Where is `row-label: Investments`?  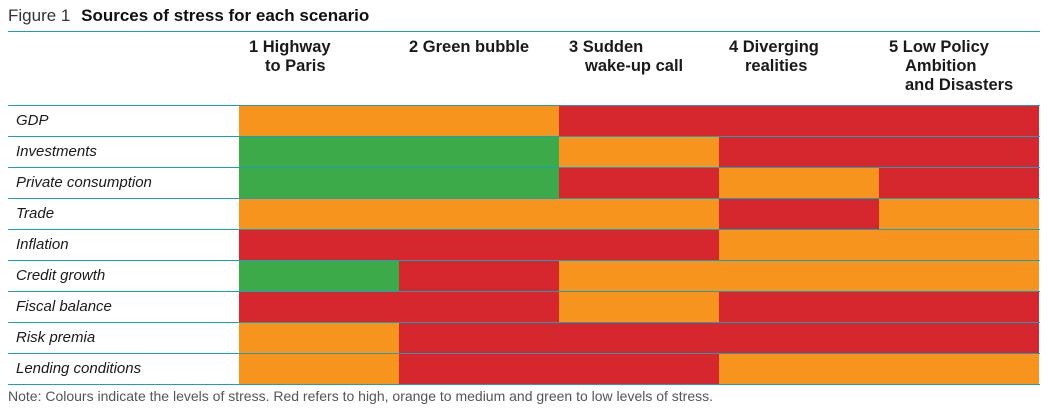
row-label: Investments is located at coordinates (56, 151).